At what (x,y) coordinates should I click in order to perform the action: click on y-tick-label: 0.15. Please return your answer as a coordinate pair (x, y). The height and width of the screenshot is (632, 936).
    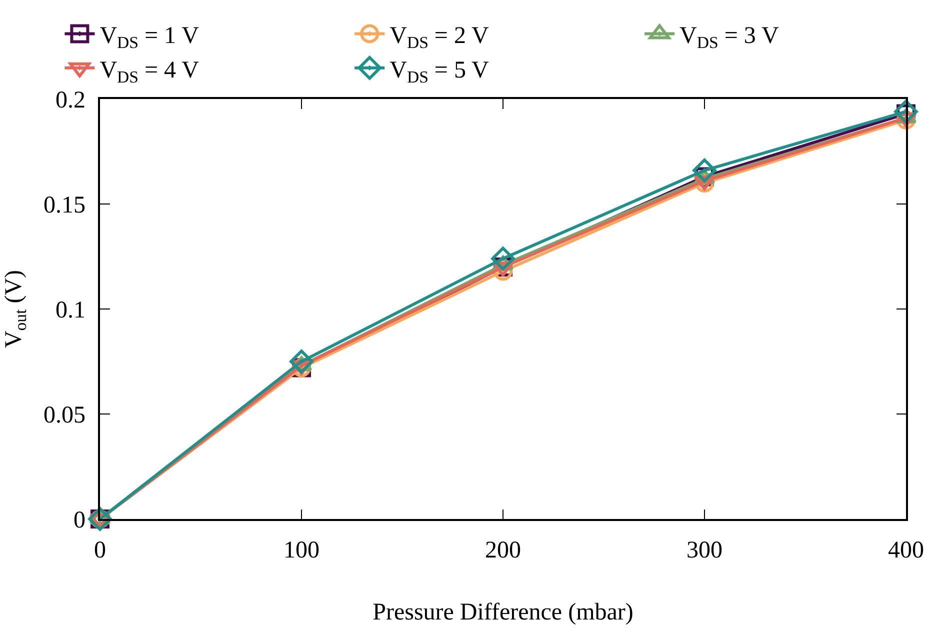
    Looking at the image, I should click on (64, 205).